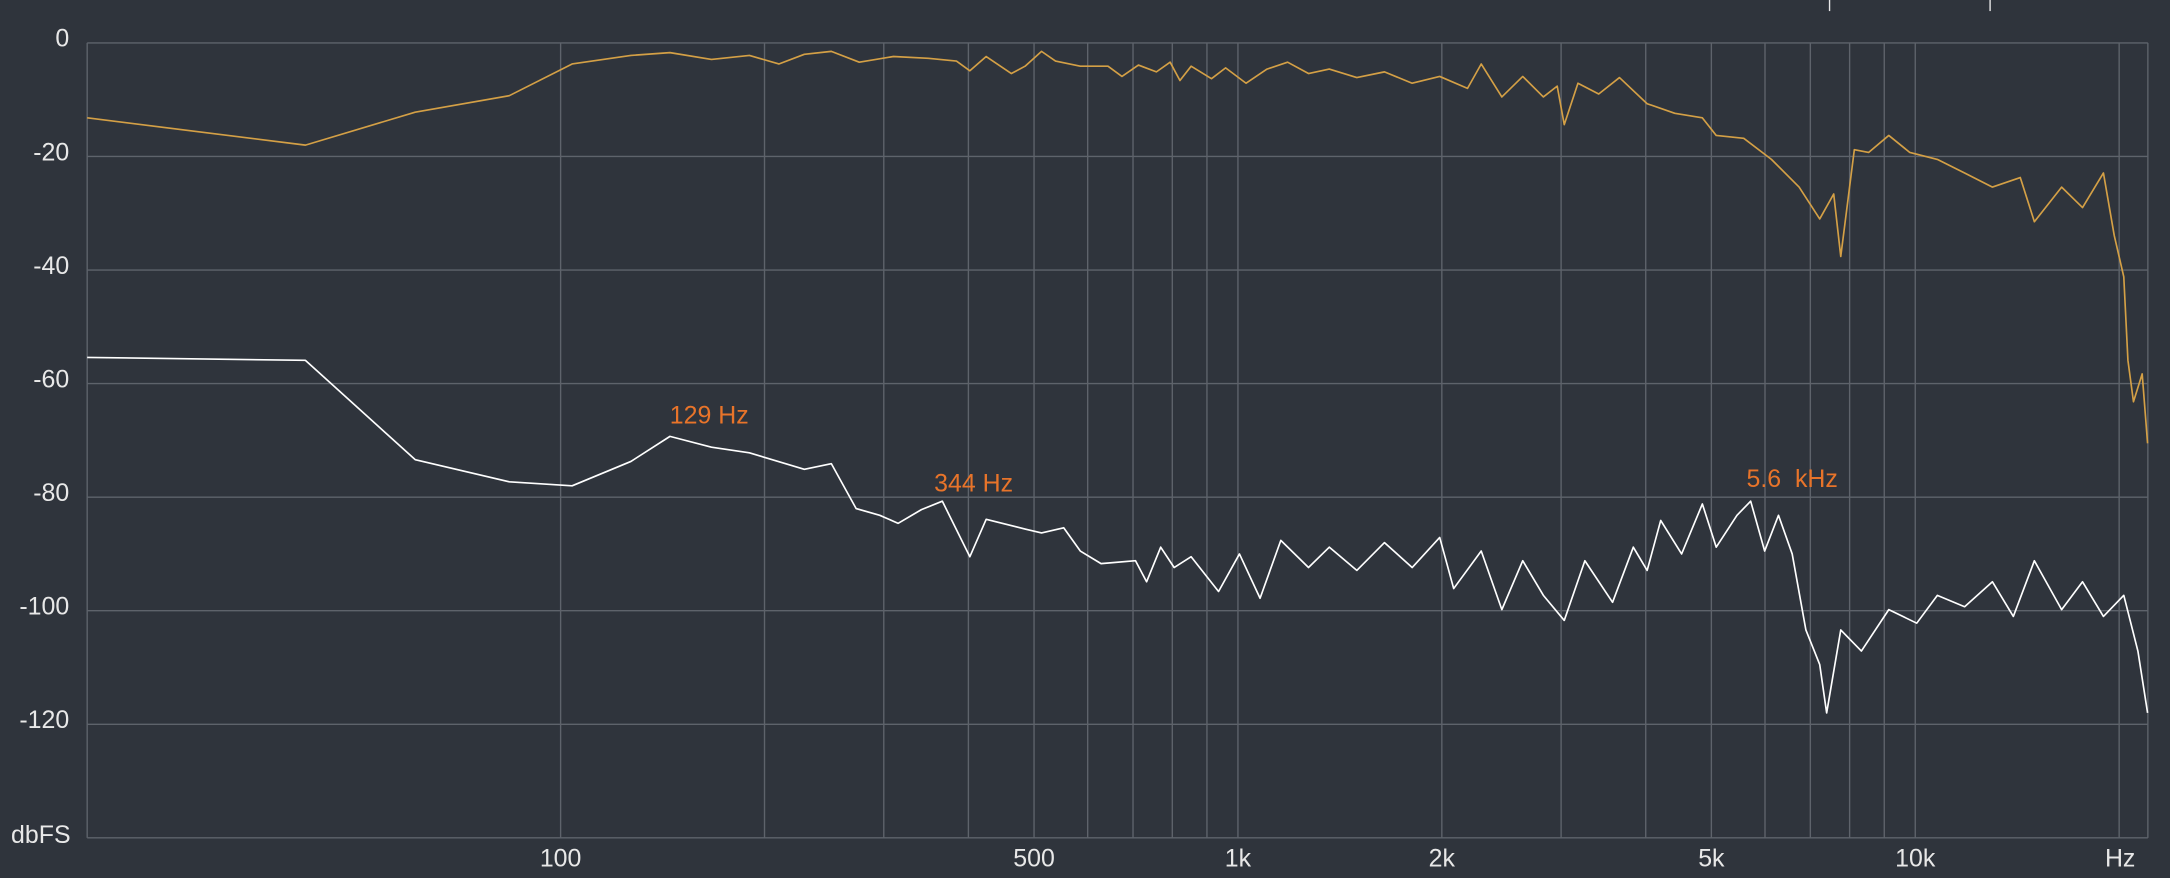 This screenshot has height=878, width=2170. I want to click on x-tick-label: 2k, so click(1442, 859).